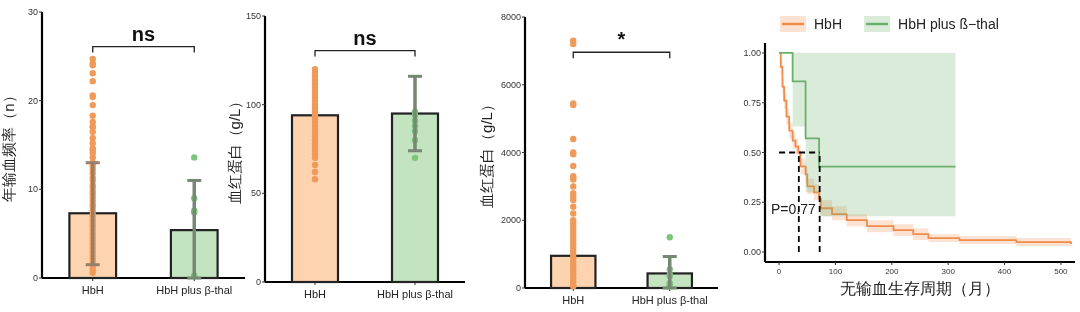  Describe the element at coordinates (32, 12) in the screenshot. I see `y-tick-label: 30` at that location.